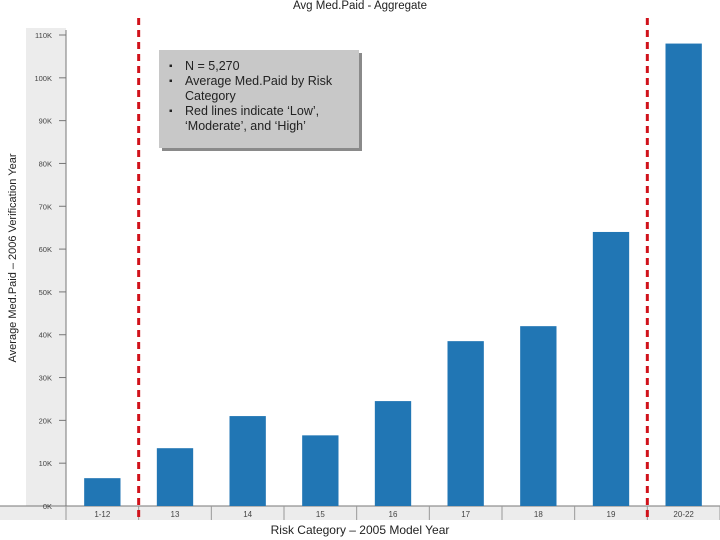 This screenshot has width=720, height=540. Describe the element at coordinates (45, 463) in the screenshot. I see `y-tick-label: 10K` at that location.